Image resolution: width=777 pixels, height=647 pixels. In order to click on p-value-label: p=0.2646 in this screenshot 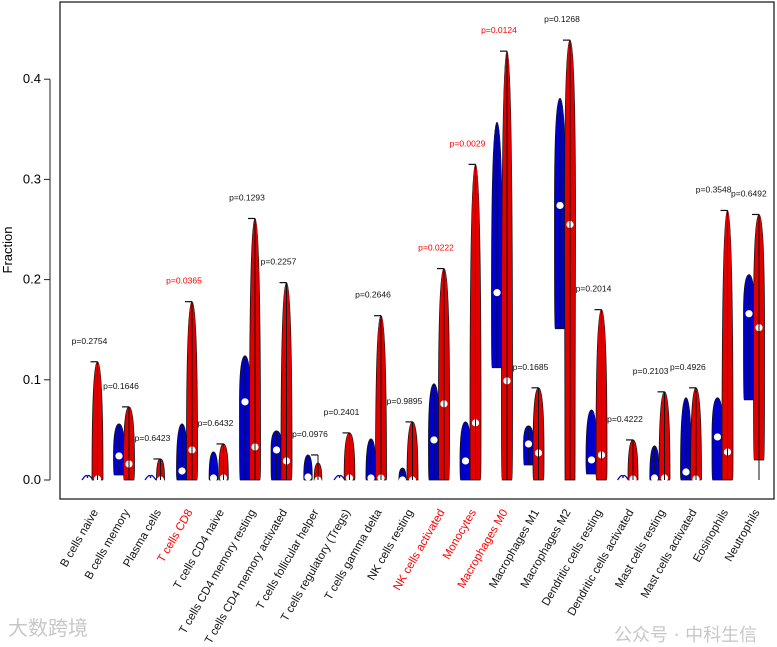, I will do `click(373, 295)`.